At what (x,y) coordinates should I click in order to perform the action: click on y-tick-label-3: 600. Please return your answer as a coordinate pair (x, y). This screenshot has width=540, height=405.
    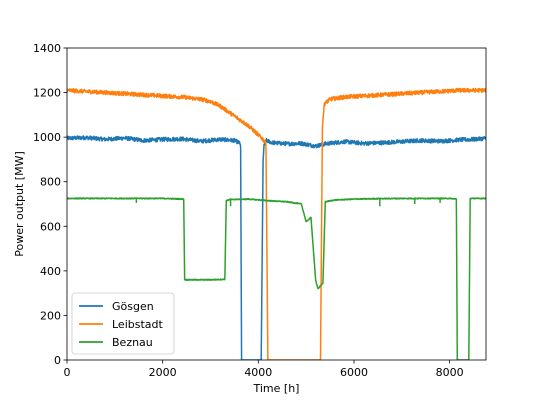
    Looking at the image, I should click on (50, 226).